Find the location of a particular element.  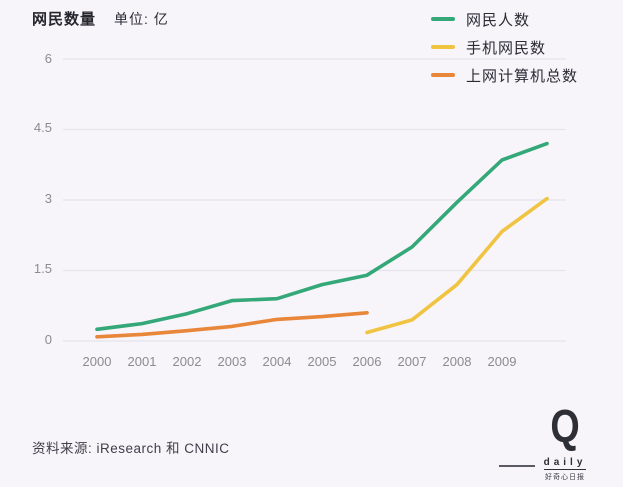

y-tick-label: 3 is located at coordinates (48, 198).